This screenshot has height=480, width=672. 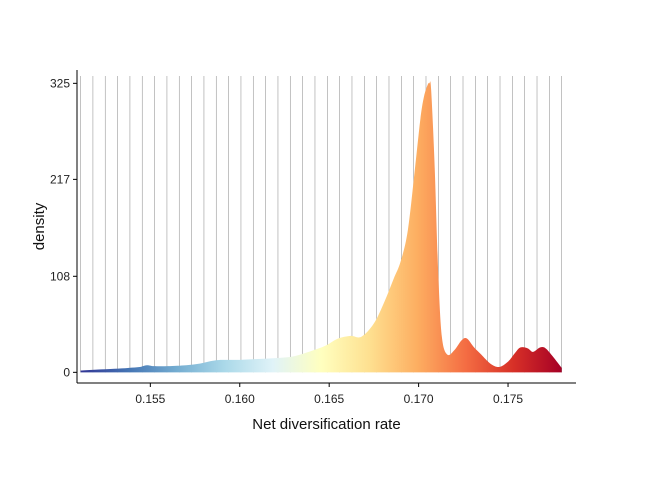 What do you see at coordinates (326, 424) in the screenshot?
I see `x-axis-title: Net diversification rate` at bounding box center [326, 424].